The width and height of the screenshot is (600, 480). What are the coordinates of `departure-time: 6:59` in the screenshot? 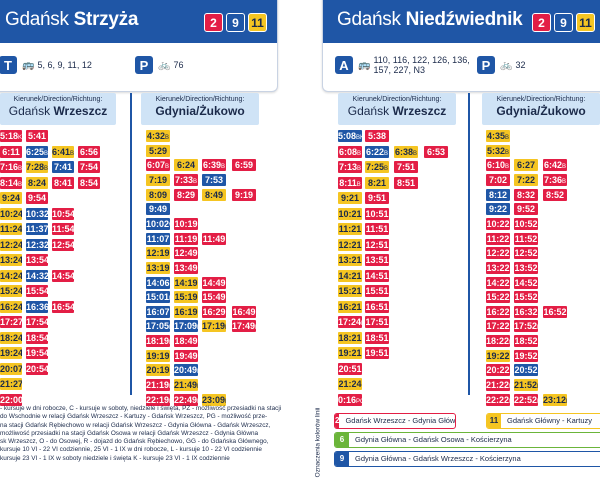 It's located at (243, 165).